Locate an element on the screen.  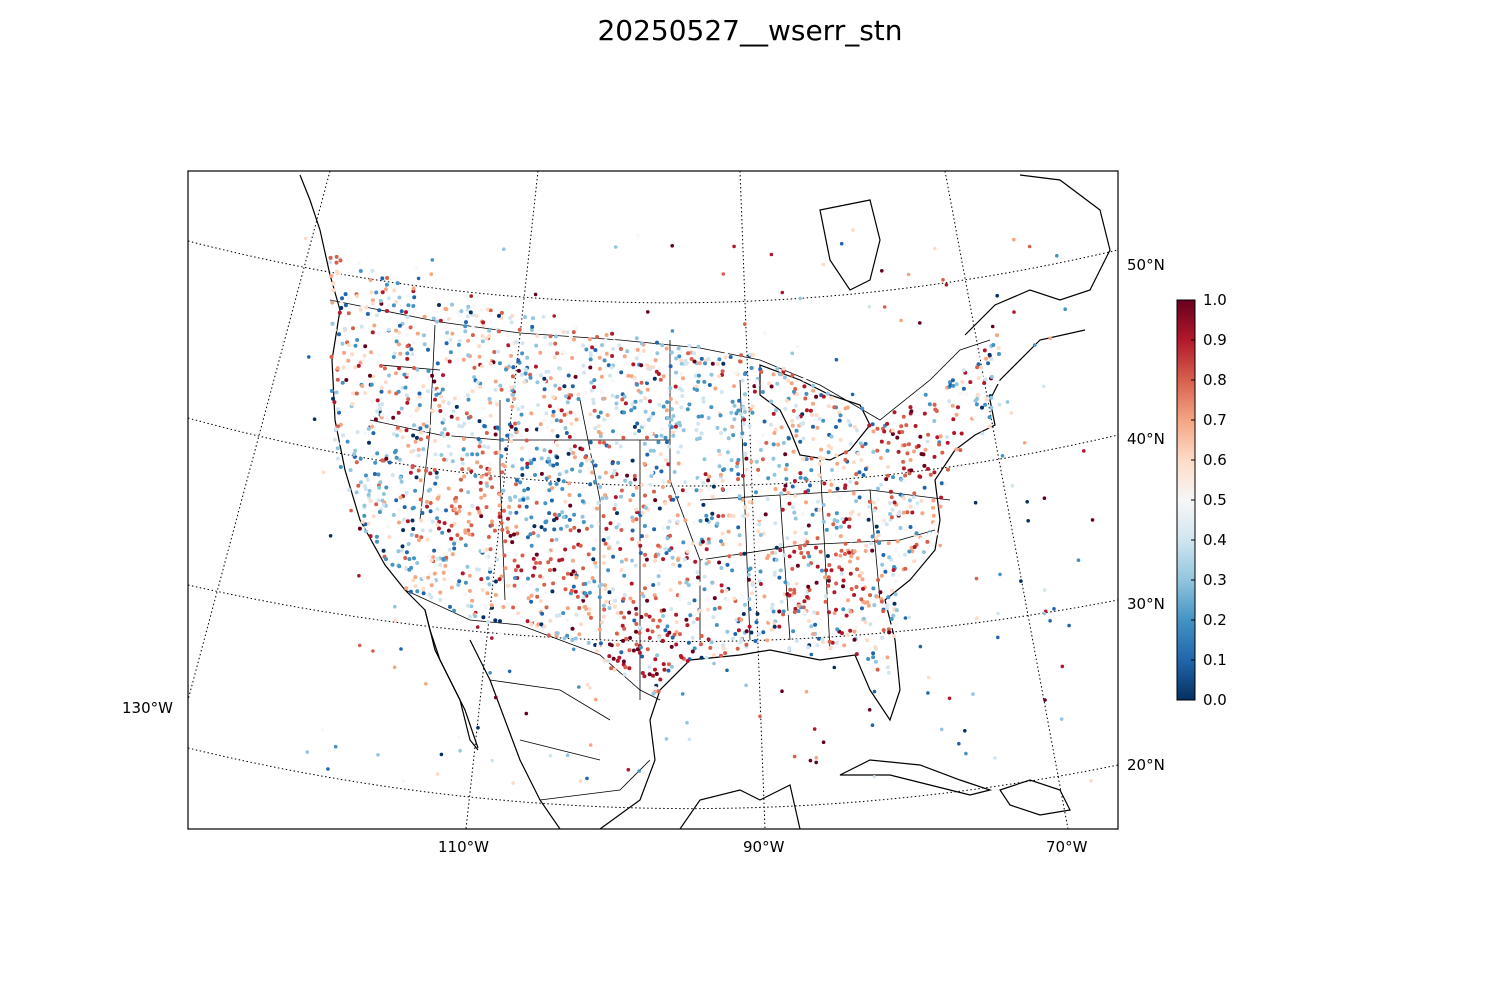
state-lines-west is located at coordinates (535, 512).